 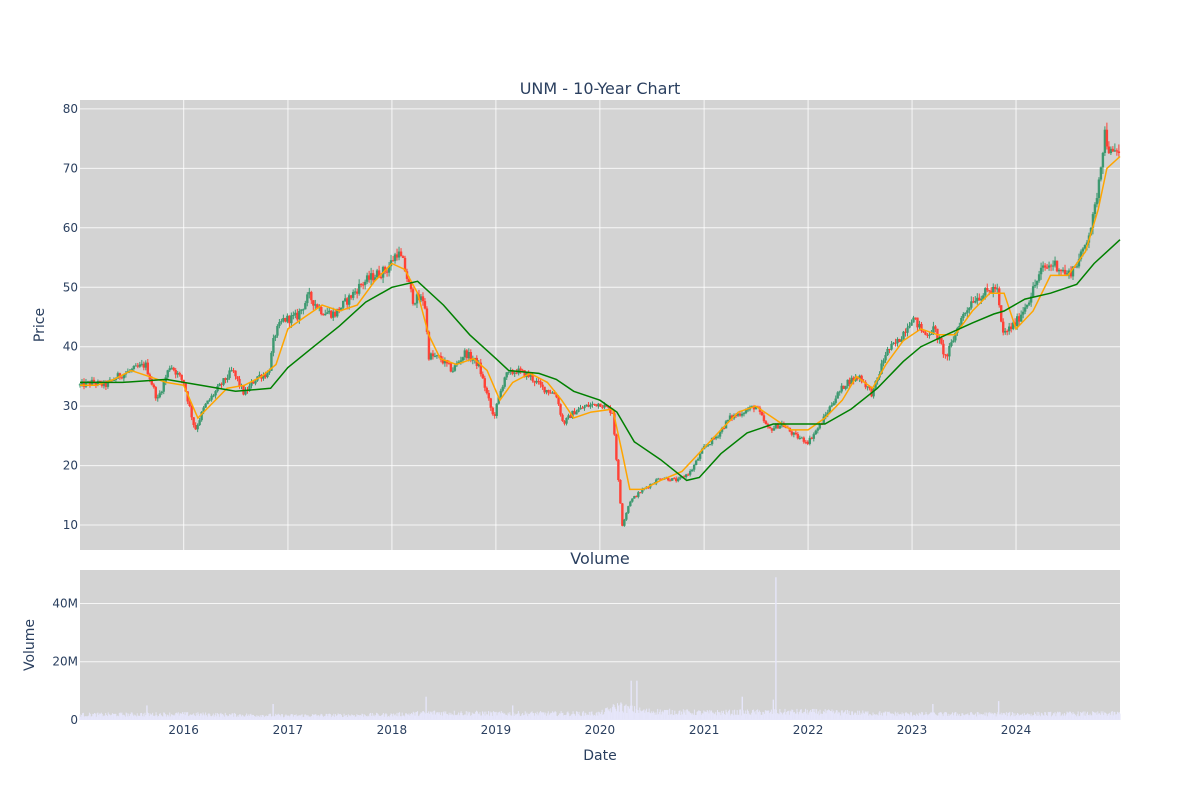 What do you see at coordinates (288, 730) in the screenshot?
I see `x-tick-label: 2017` at bounding box center [288, 730].